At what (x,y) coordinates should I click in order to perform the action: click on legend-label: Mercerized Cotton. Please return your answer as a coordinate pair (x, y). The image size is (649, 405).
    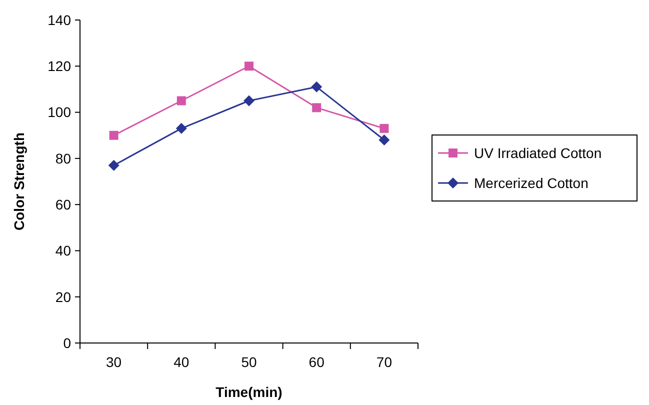
    Looking at the image, I should click on (531, 182).